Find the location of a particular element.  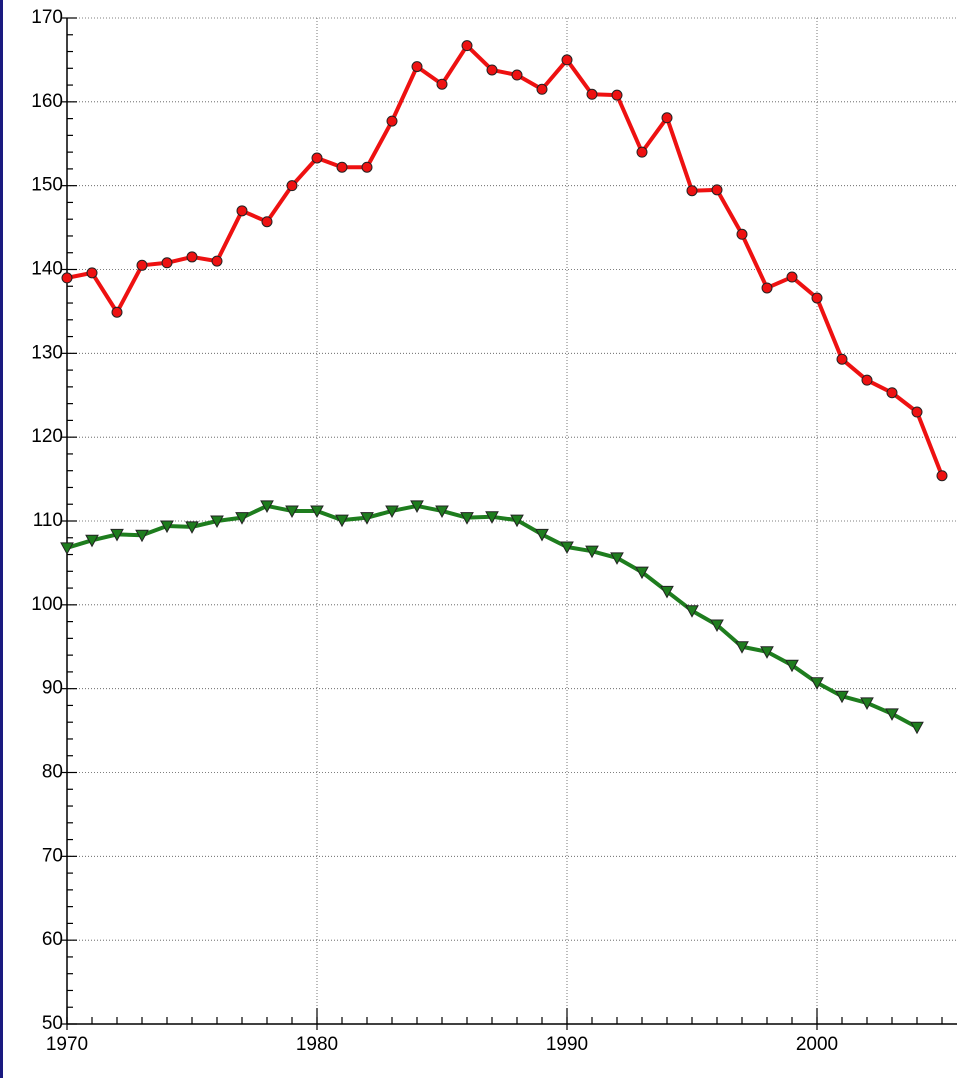

y-tick-label: 70 is located at coordinates (52, 855).